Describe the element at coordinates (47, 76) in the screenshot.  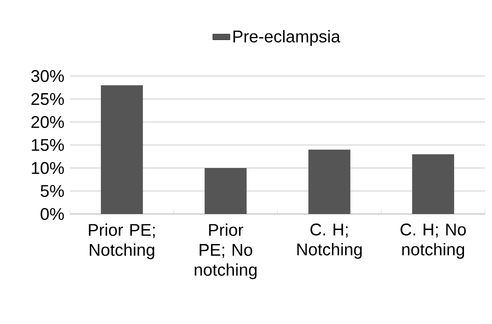
I see `y-tick-label: 30%` at that location.